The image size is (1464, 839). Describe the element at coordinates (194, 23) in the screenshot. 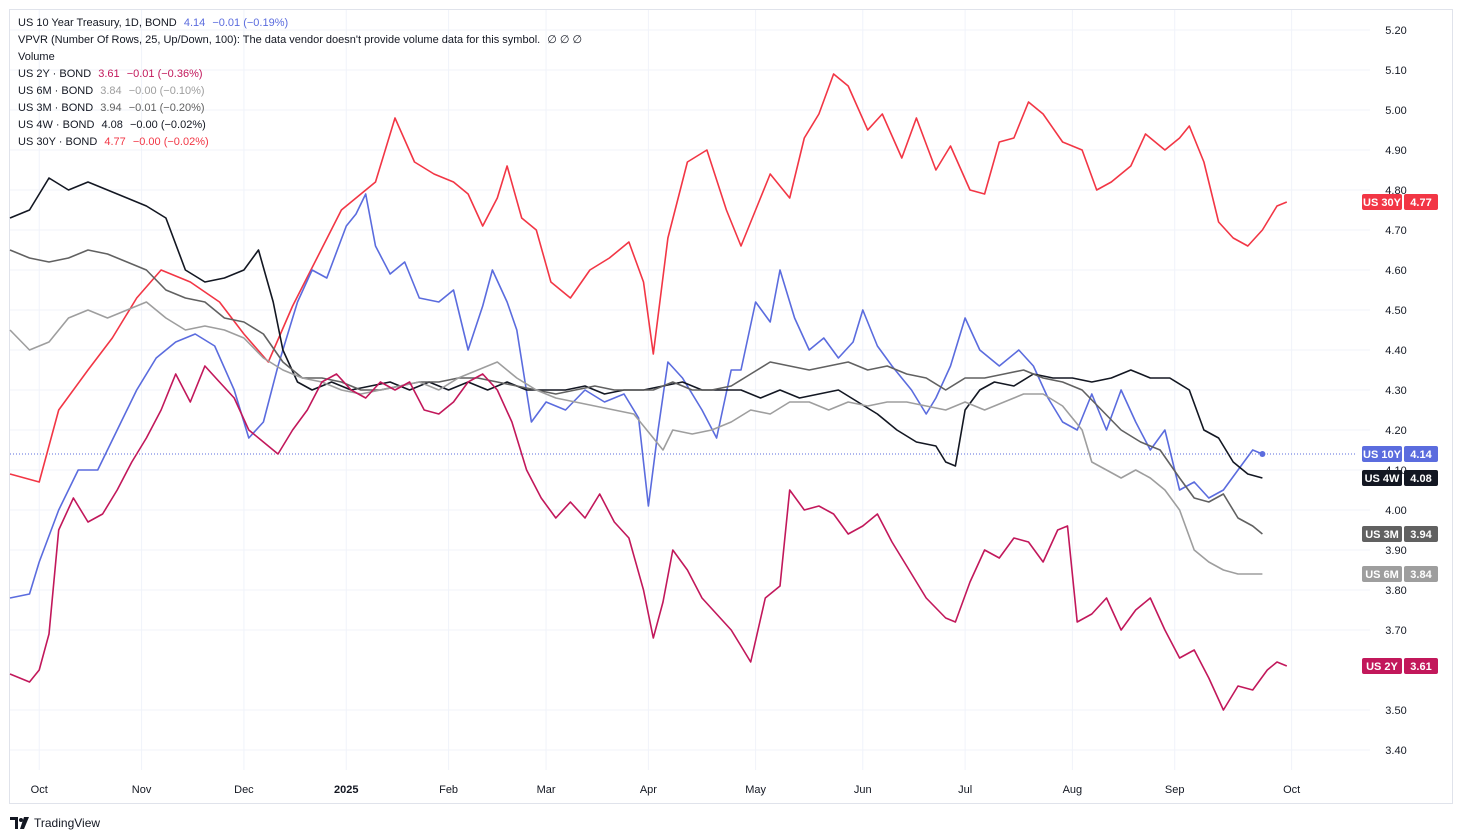

I see `legend-main-price: 4.14` at that location.